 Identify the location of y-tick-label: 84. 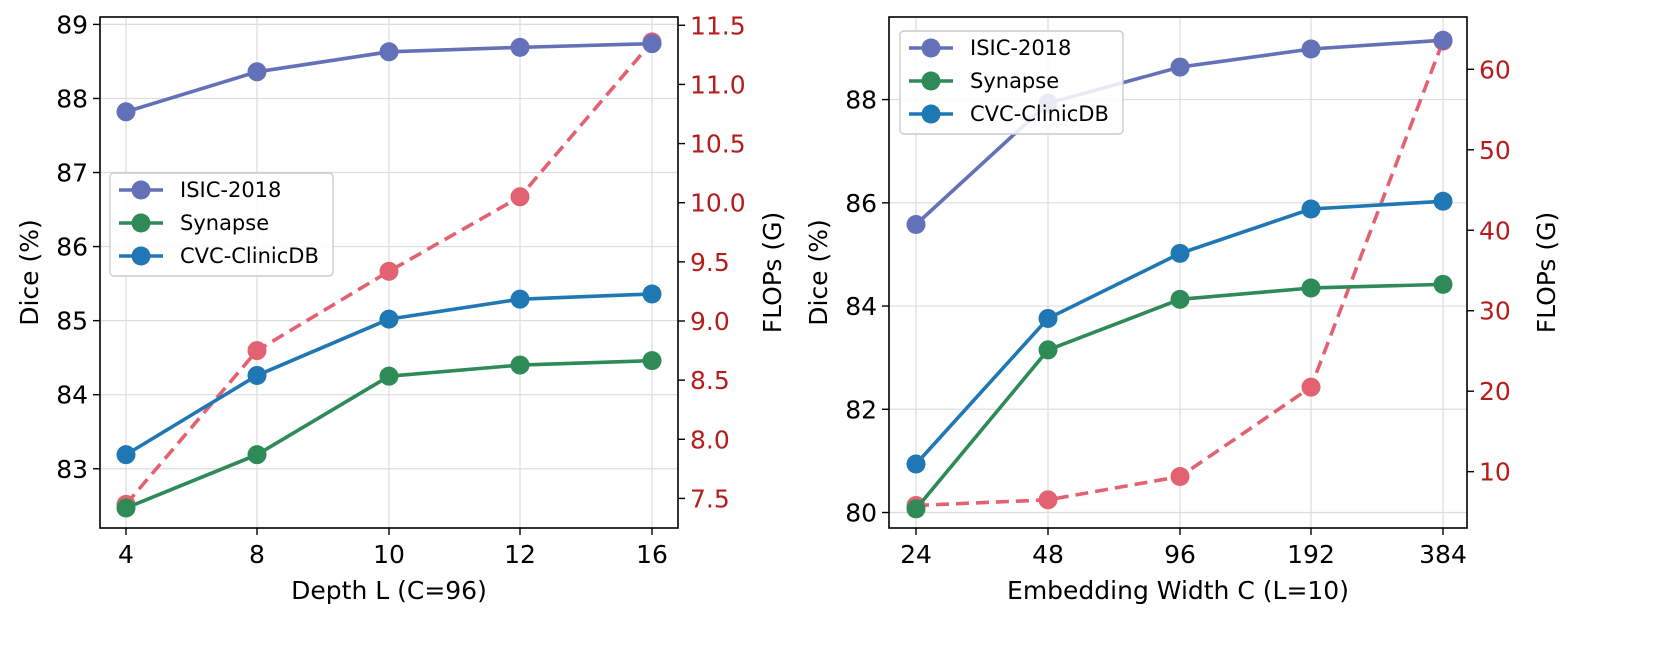
(72, 395).